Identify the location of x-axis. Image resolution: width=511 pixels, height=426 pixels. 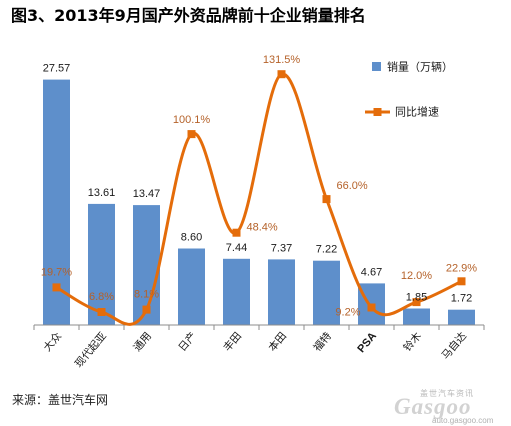
(259, 327).